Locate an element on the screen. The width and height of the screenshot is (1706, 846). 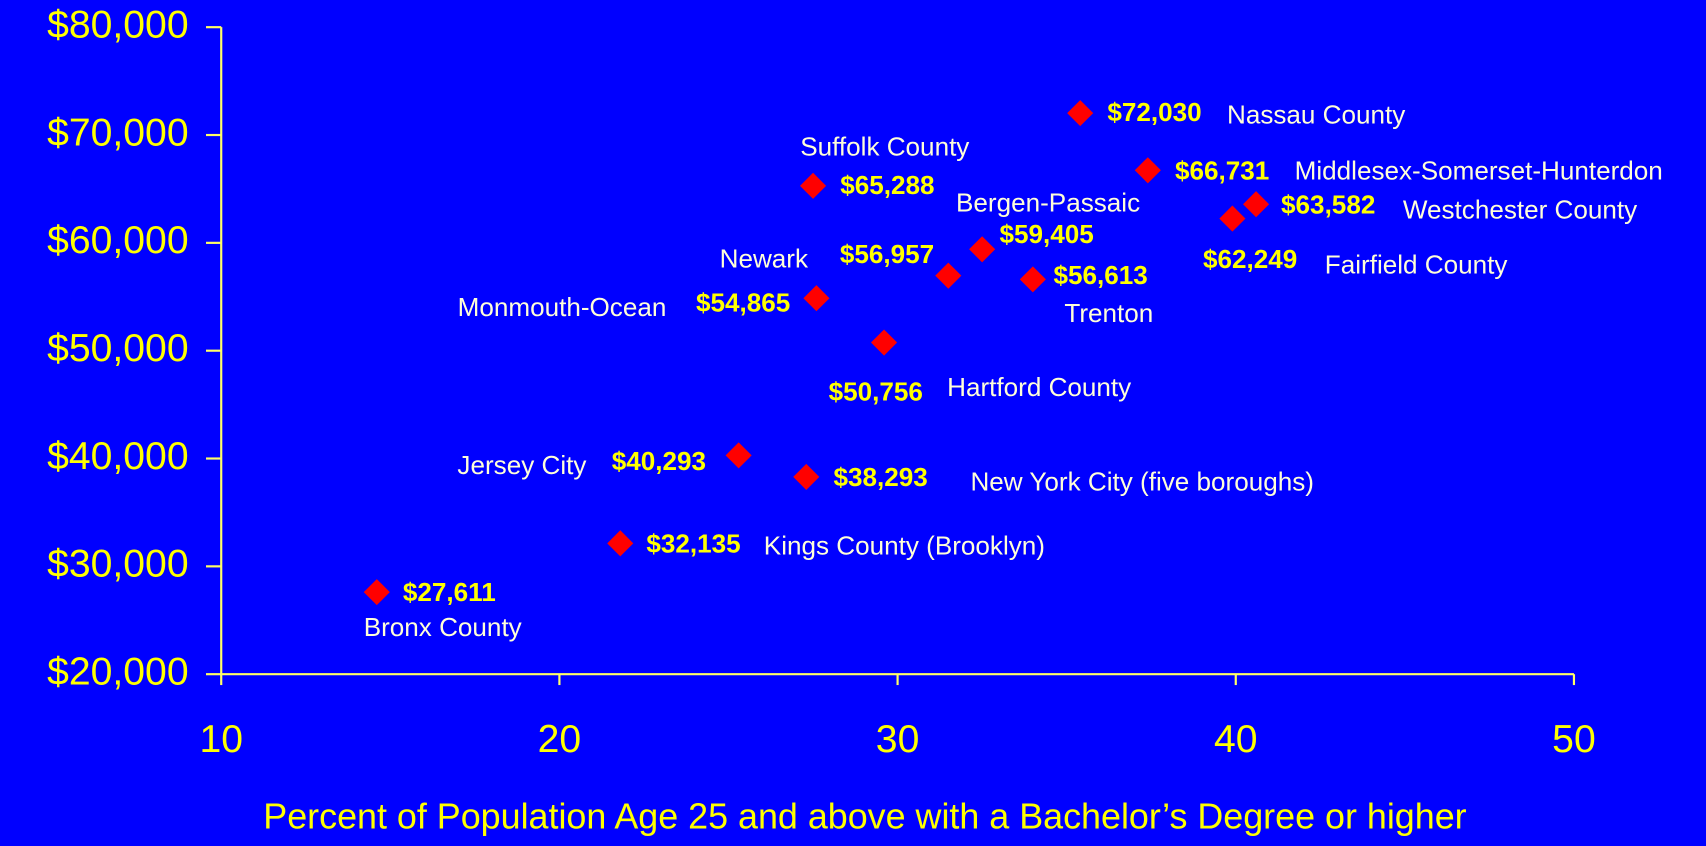
point-label: Fairfield County is located at coordinates (1416, 264).